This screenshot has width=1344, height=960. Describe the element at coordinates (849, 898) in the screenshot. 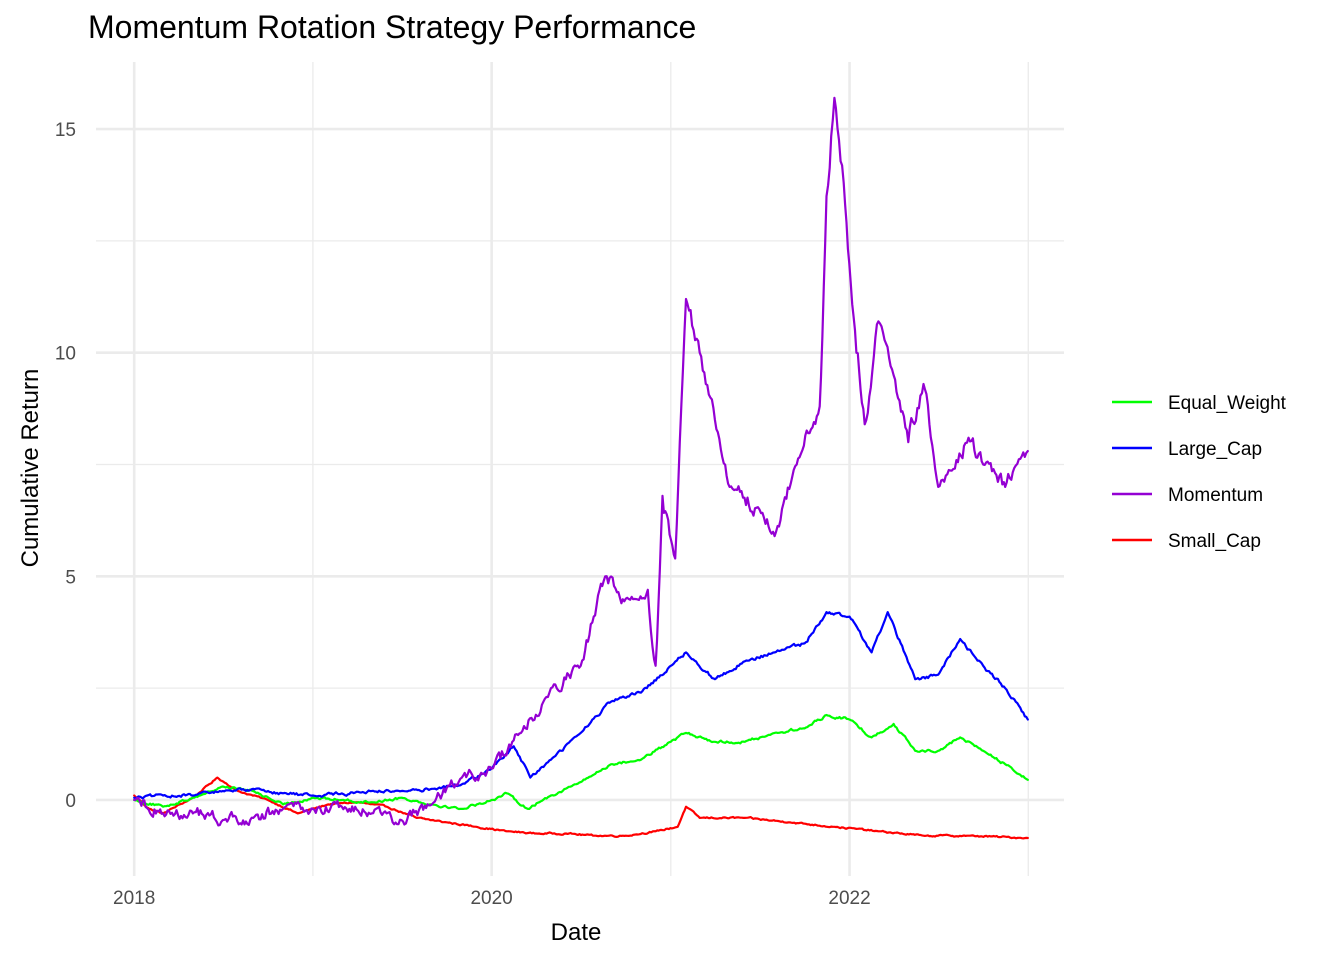

I see `x-tick-label: 2022` at that location.